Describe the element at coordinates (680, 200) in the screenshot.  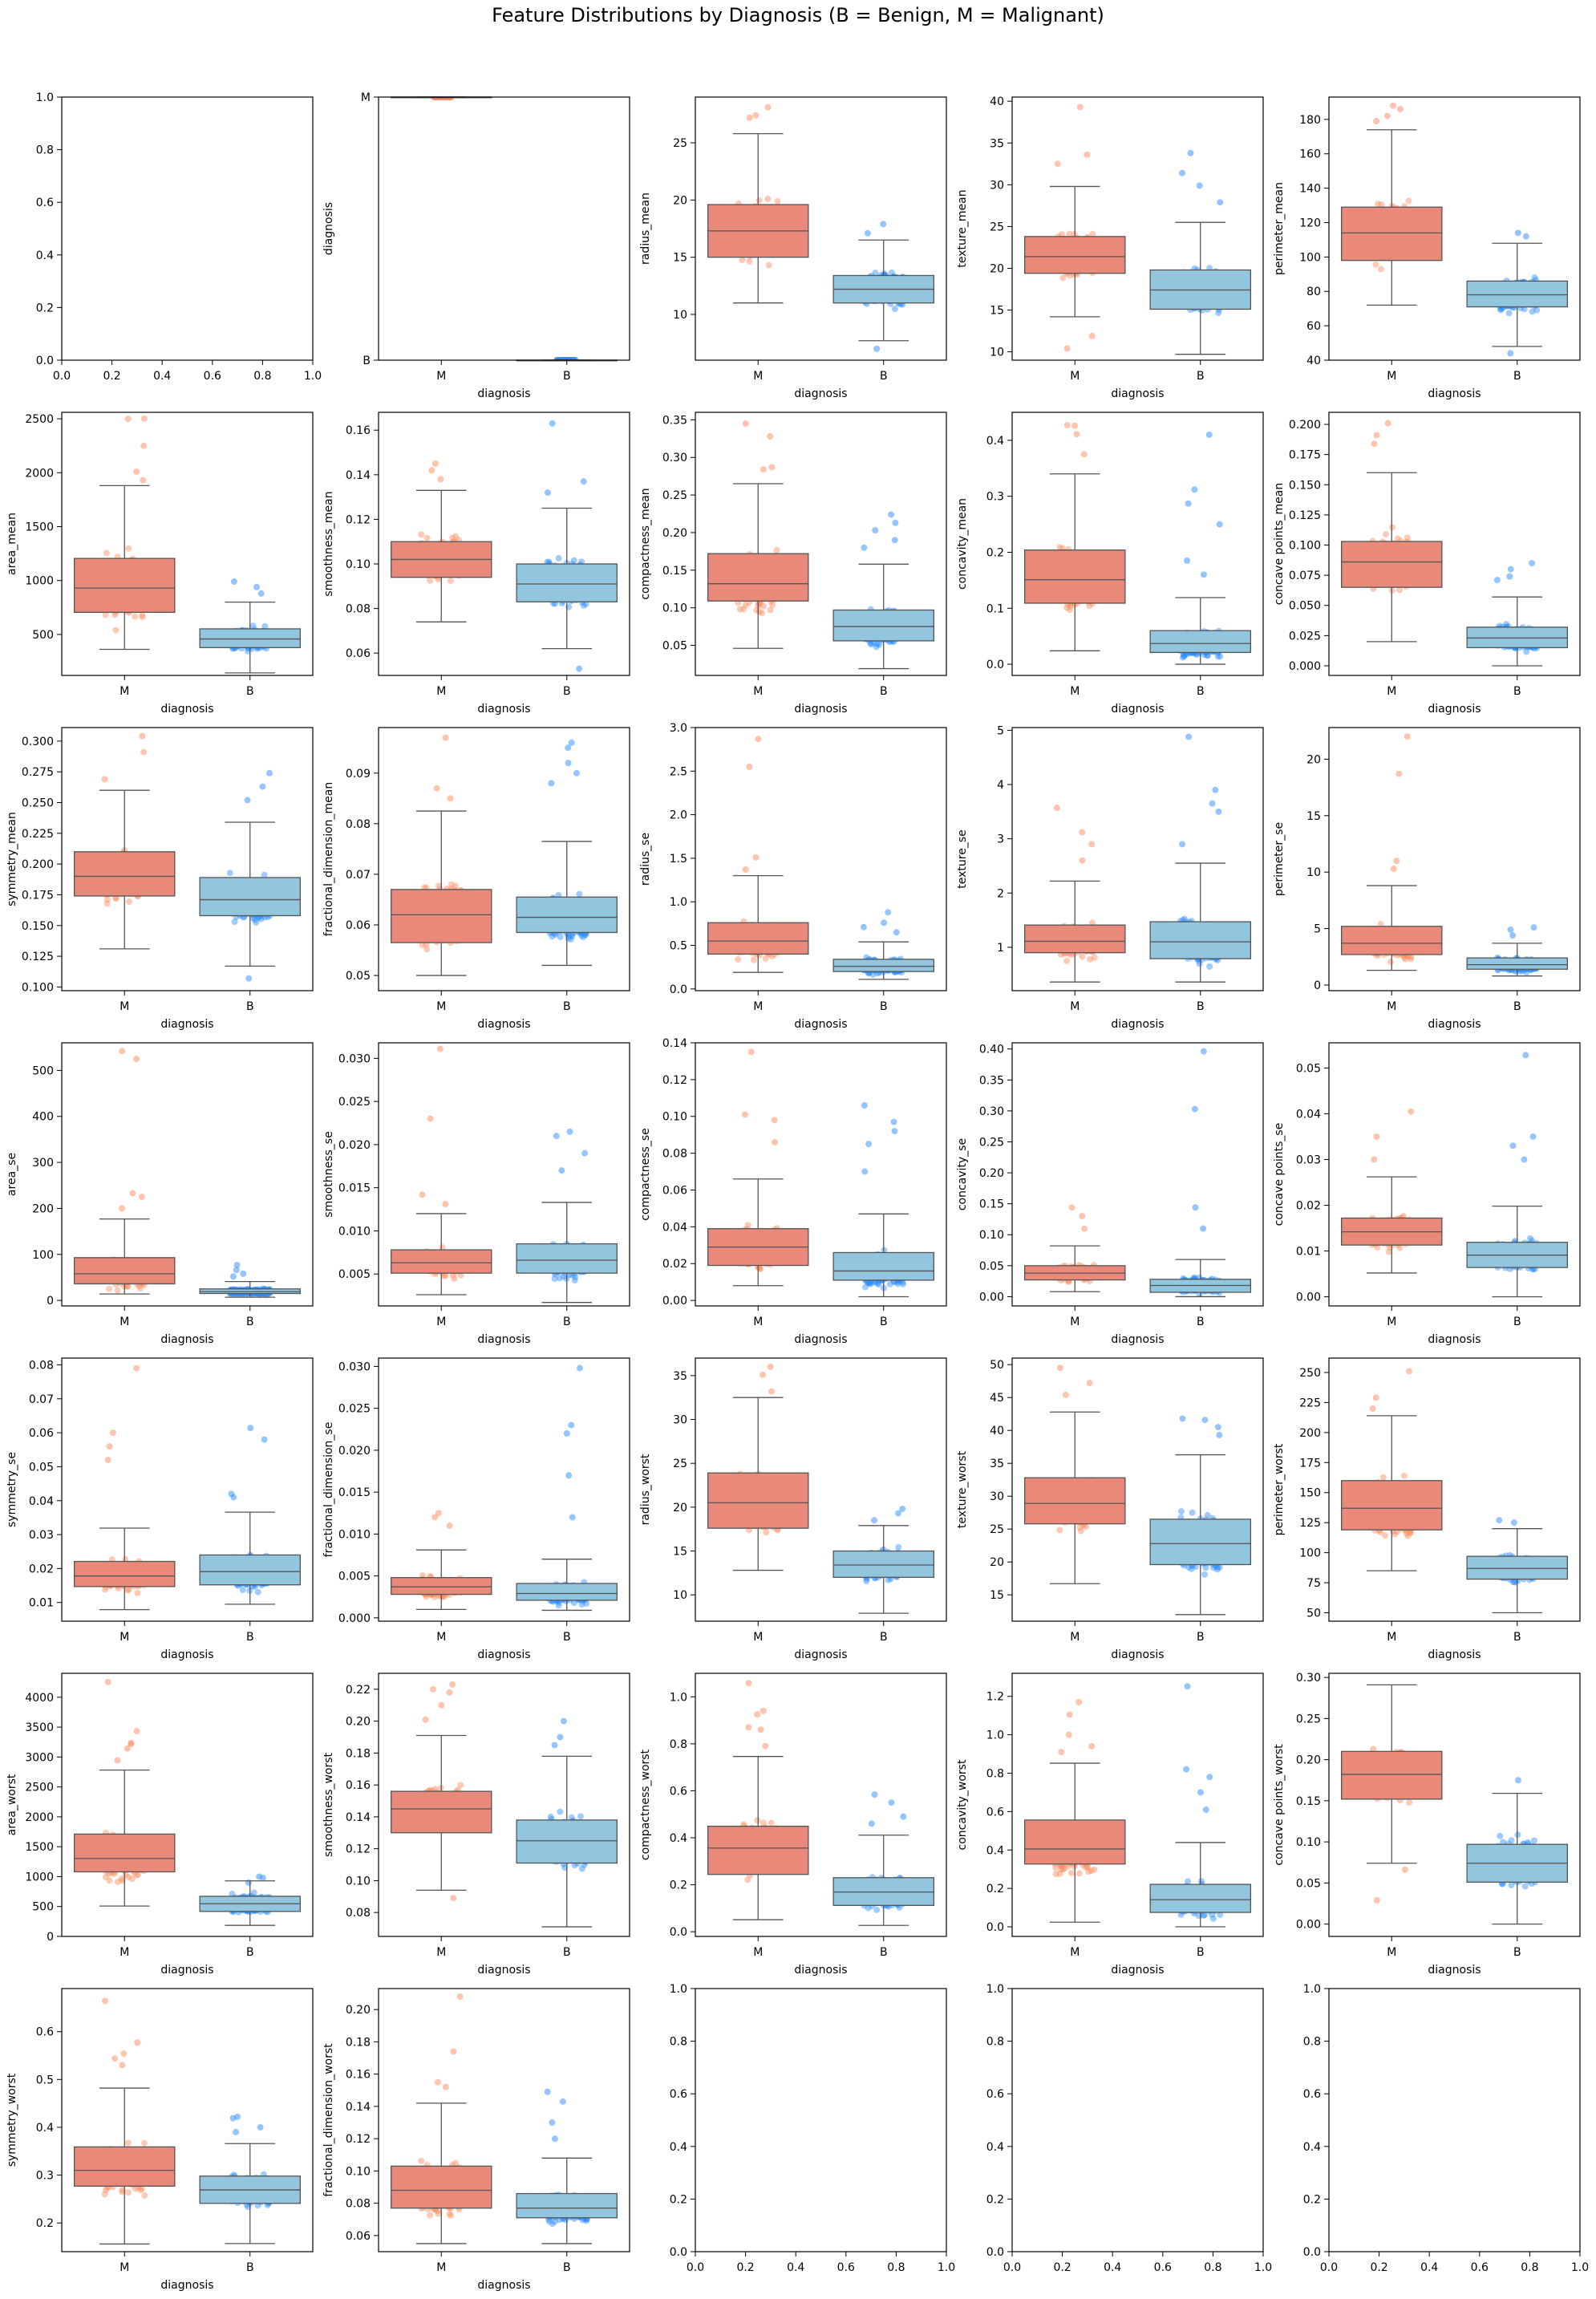
I see `y-tick-label: 20` at that location.